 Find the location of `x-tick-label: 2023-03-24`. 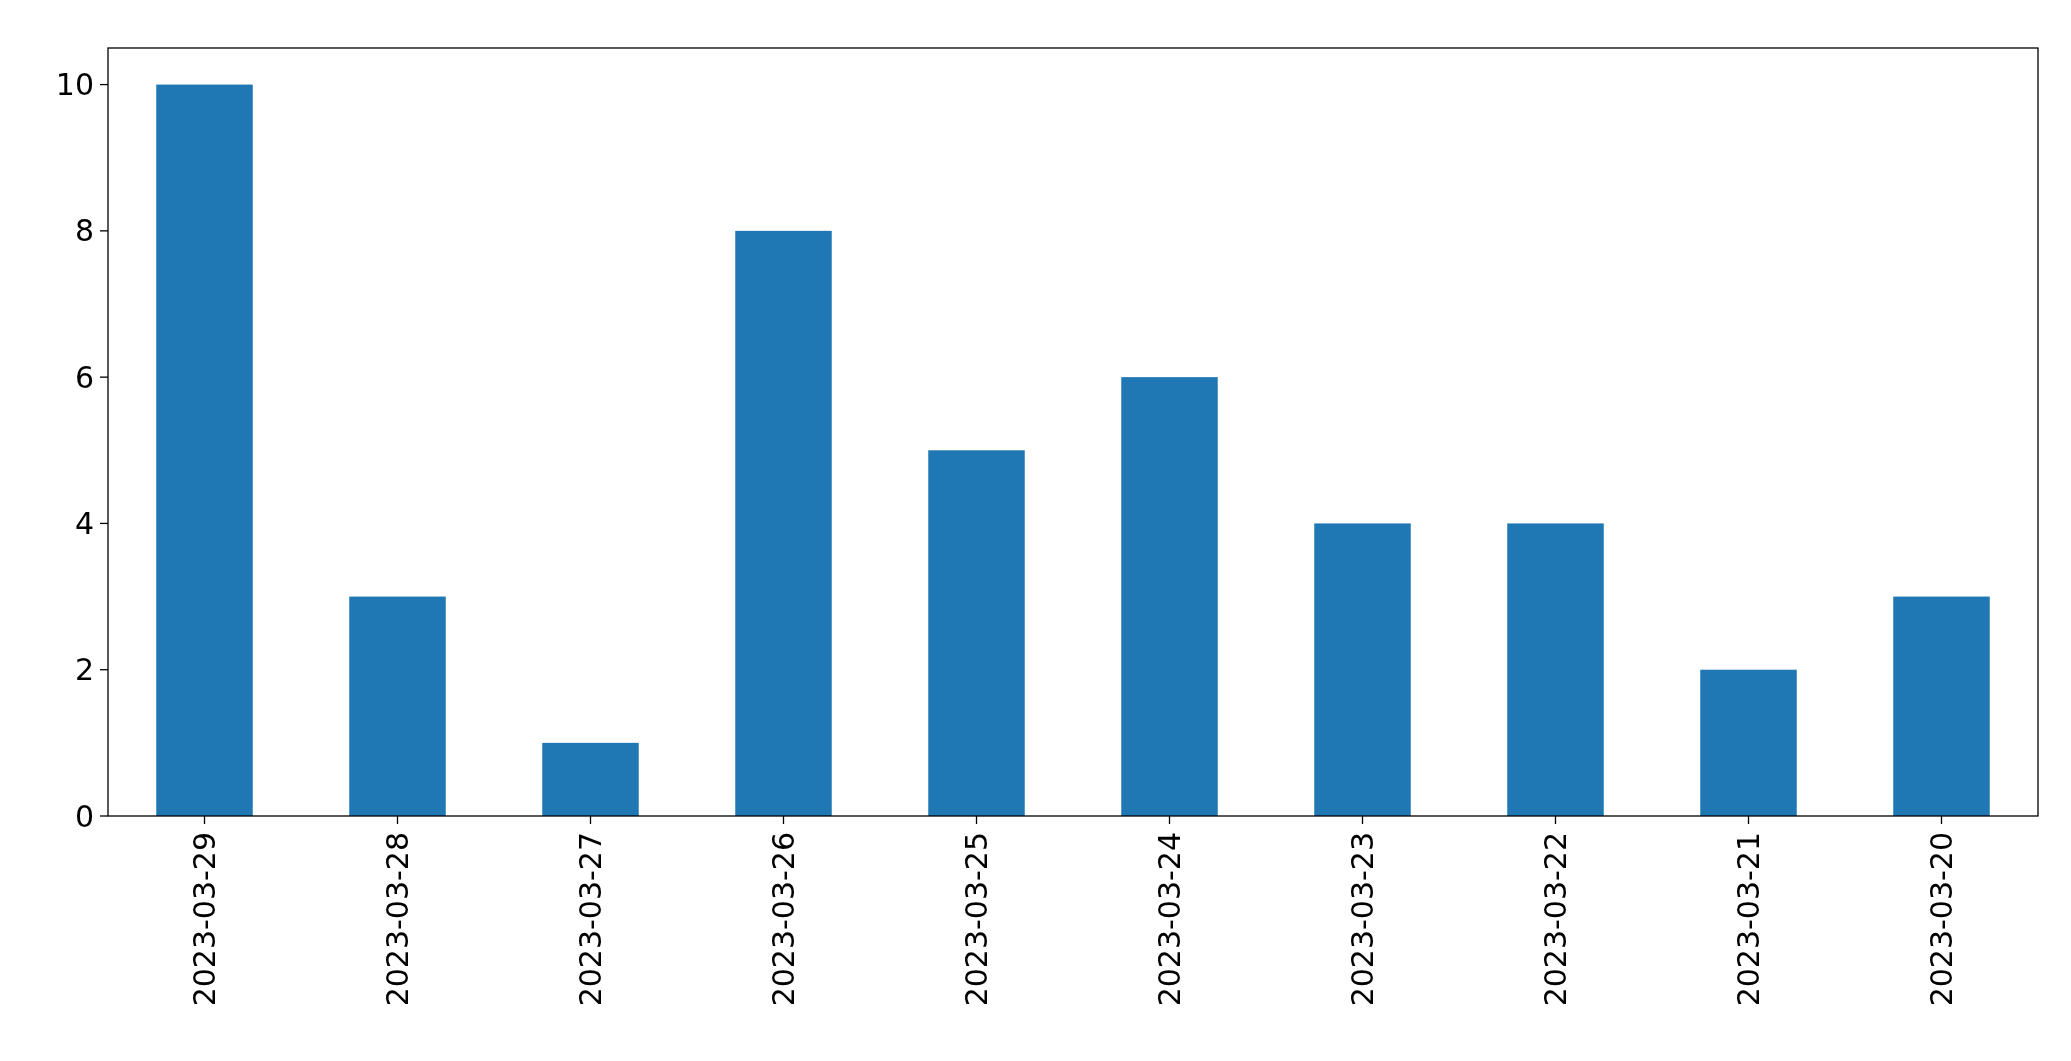

x-tick-label: 2023-03-24 is located at coordinates (1169, 919).